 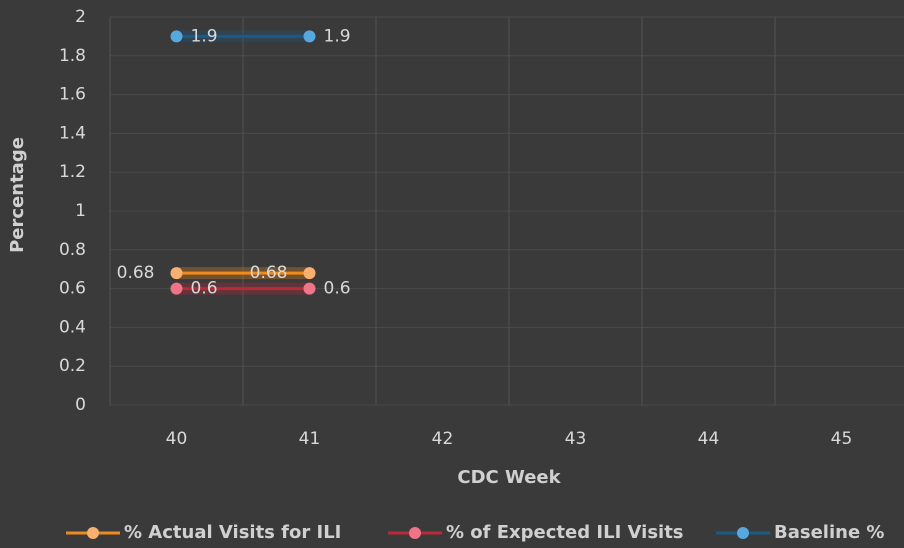 What do you see at coordinates (565, 532) in the screenshot?
I see `legend-label: % of Expected ILI Visits` at bounding box center [565, 532].